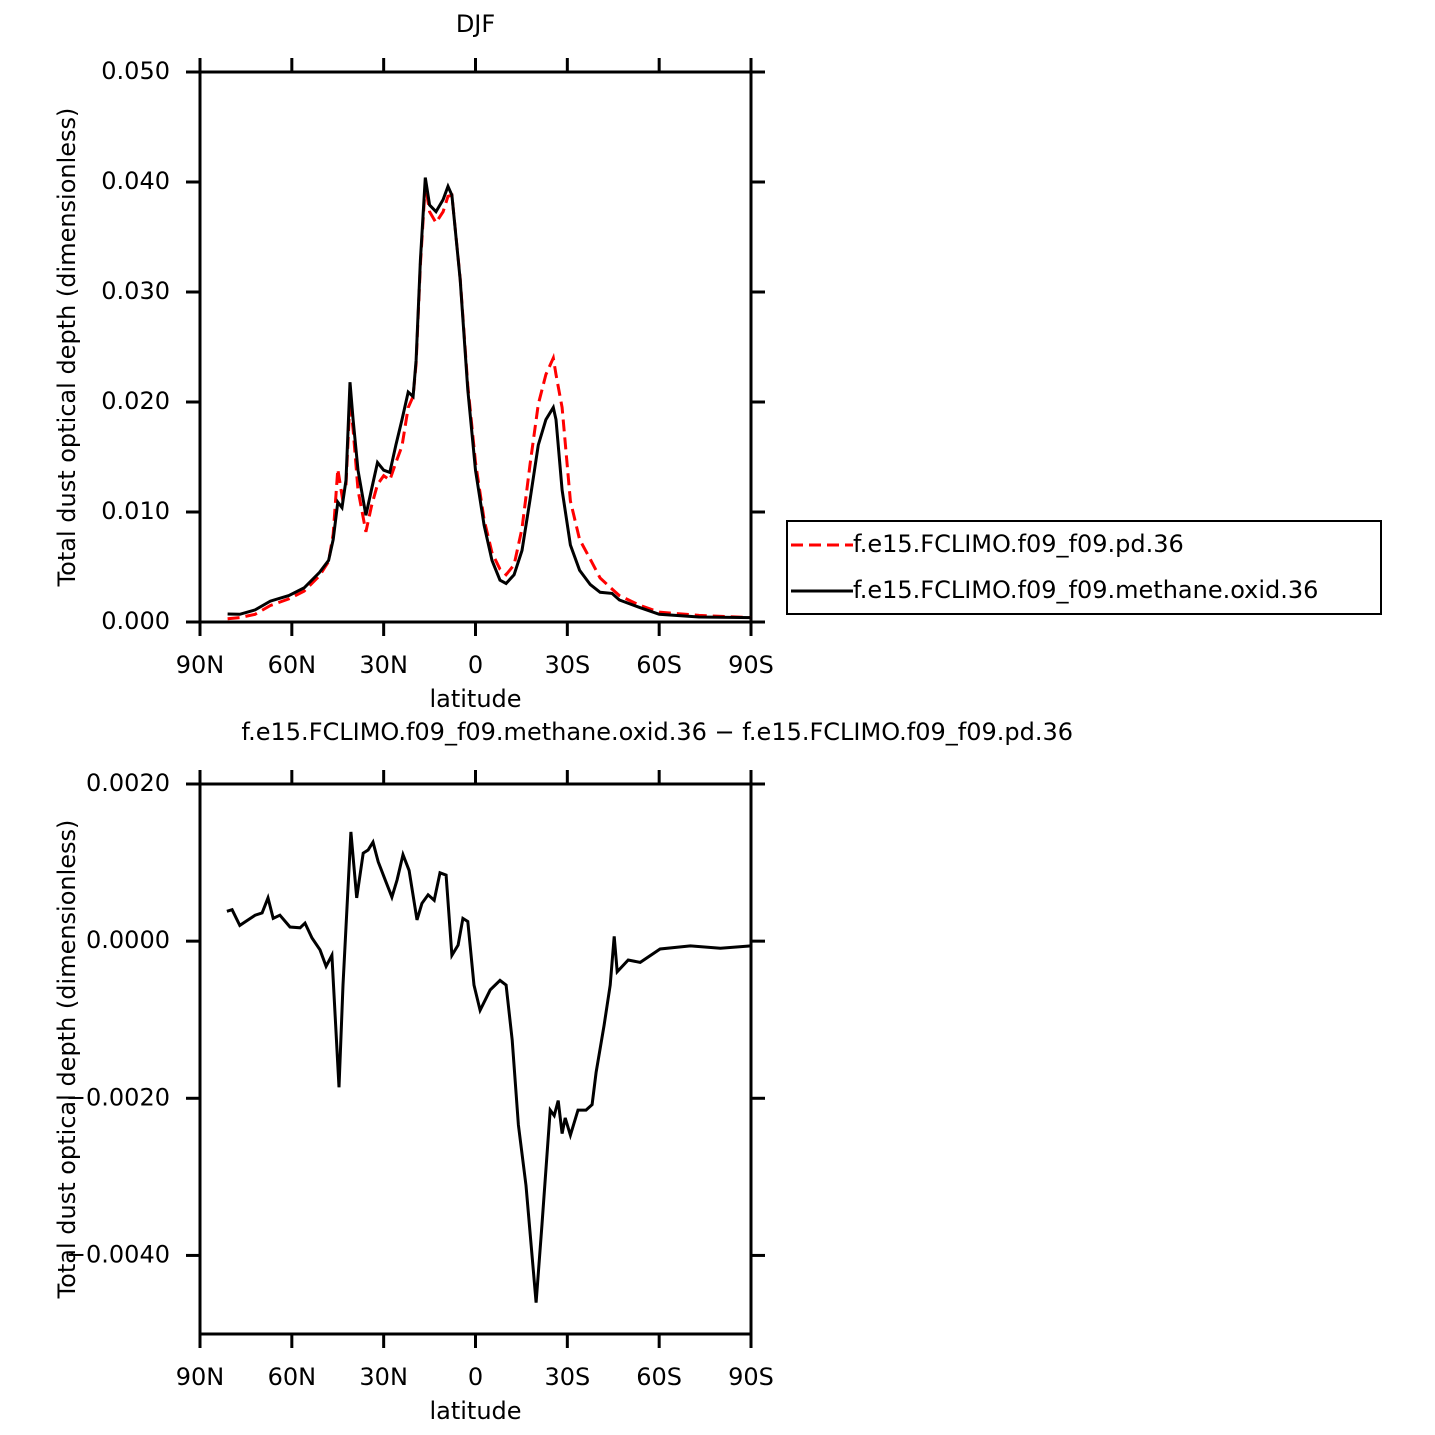  I want to click on y-tick-label: 0.020, so click(135, 401).